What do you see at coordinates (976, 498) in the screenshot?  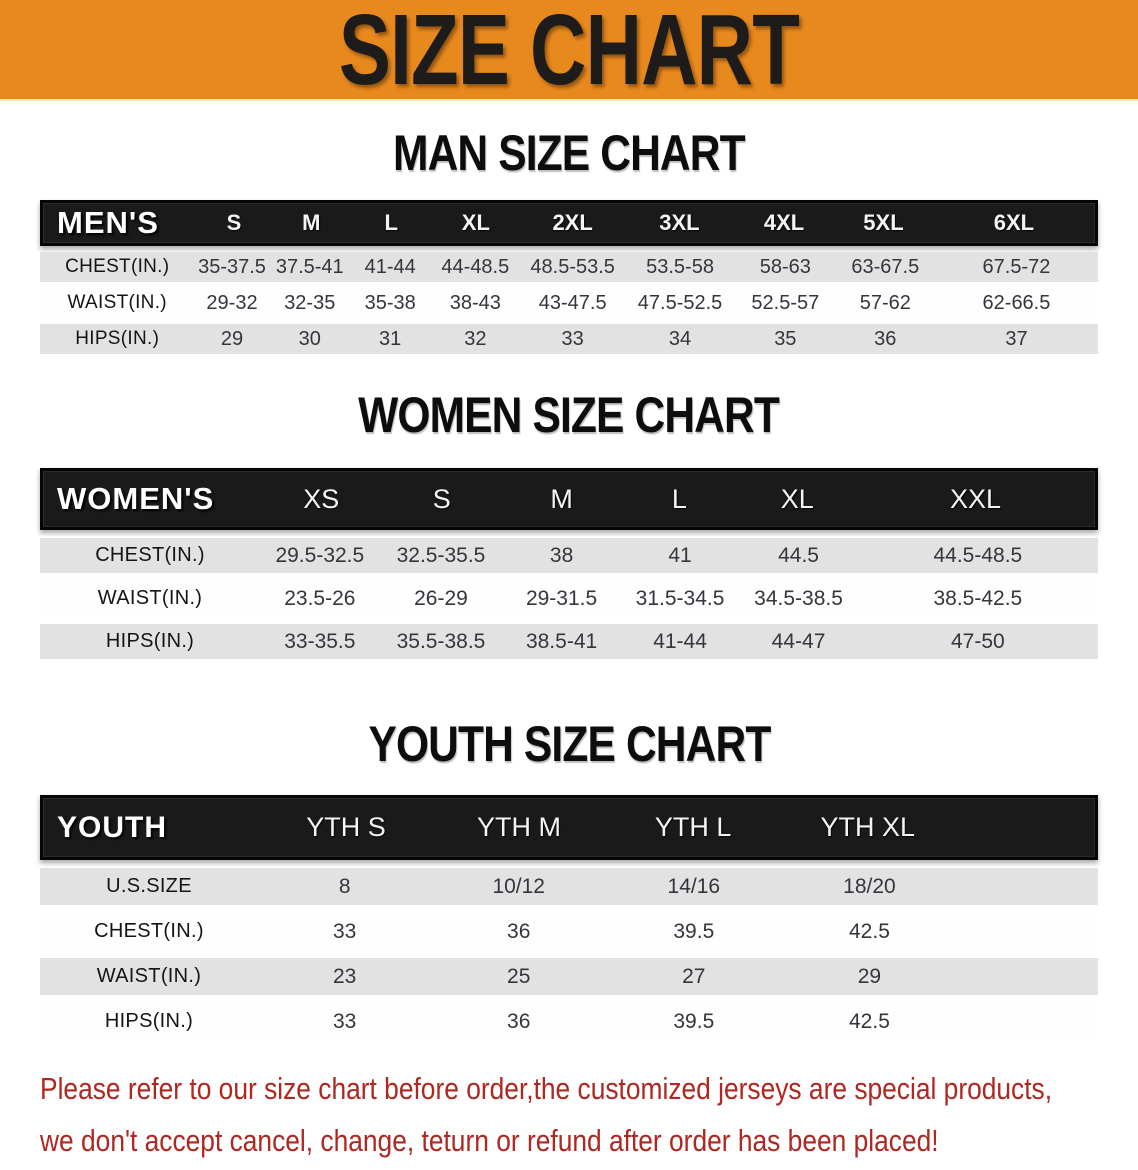 I see `size-column-header: XXL` at bounding box center [976, 498].